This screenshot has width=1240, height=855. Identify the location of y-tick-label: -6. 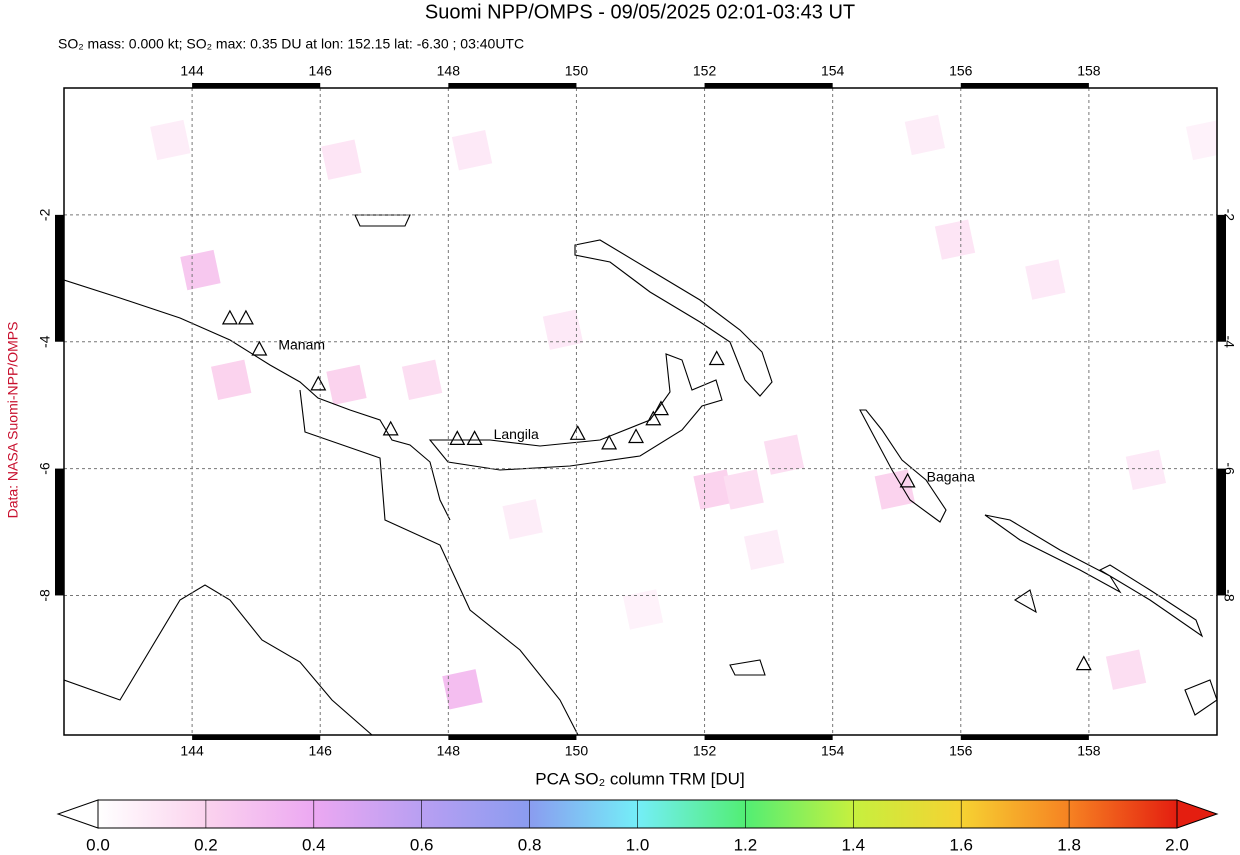
(45, 468).